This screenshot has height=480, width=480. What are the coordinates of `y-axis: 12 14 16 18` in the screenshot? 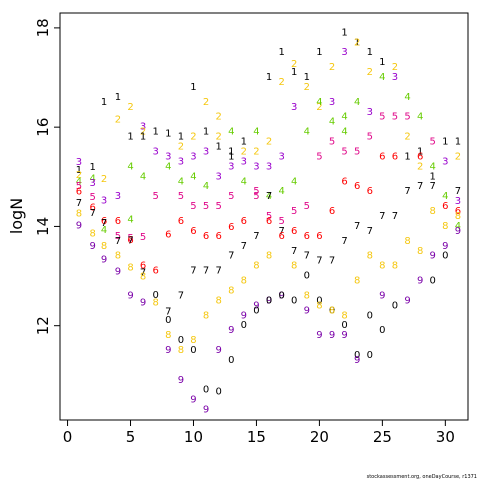 It's located at (47, 176).